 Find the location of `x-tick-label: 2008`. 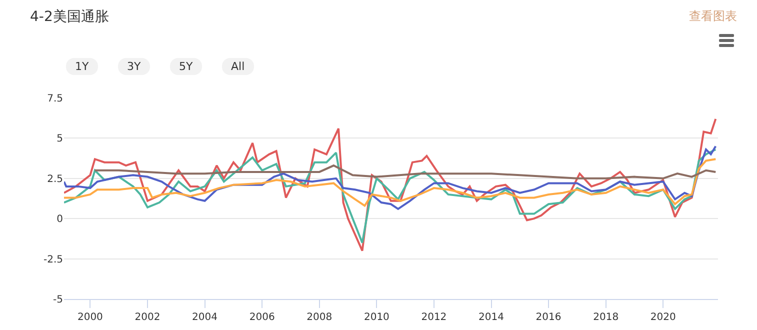

x-tick-label: 2008 is located at coordinates (319, 317).